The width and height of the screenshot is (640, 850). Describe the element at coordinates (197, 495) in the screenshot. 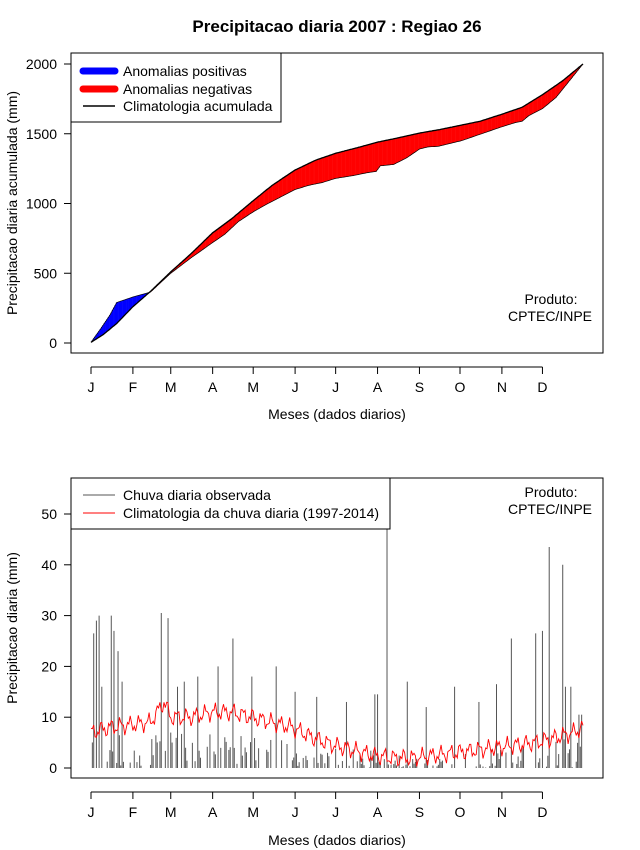

I see `legend-label-obs: Chuva diaria observada` at that location.